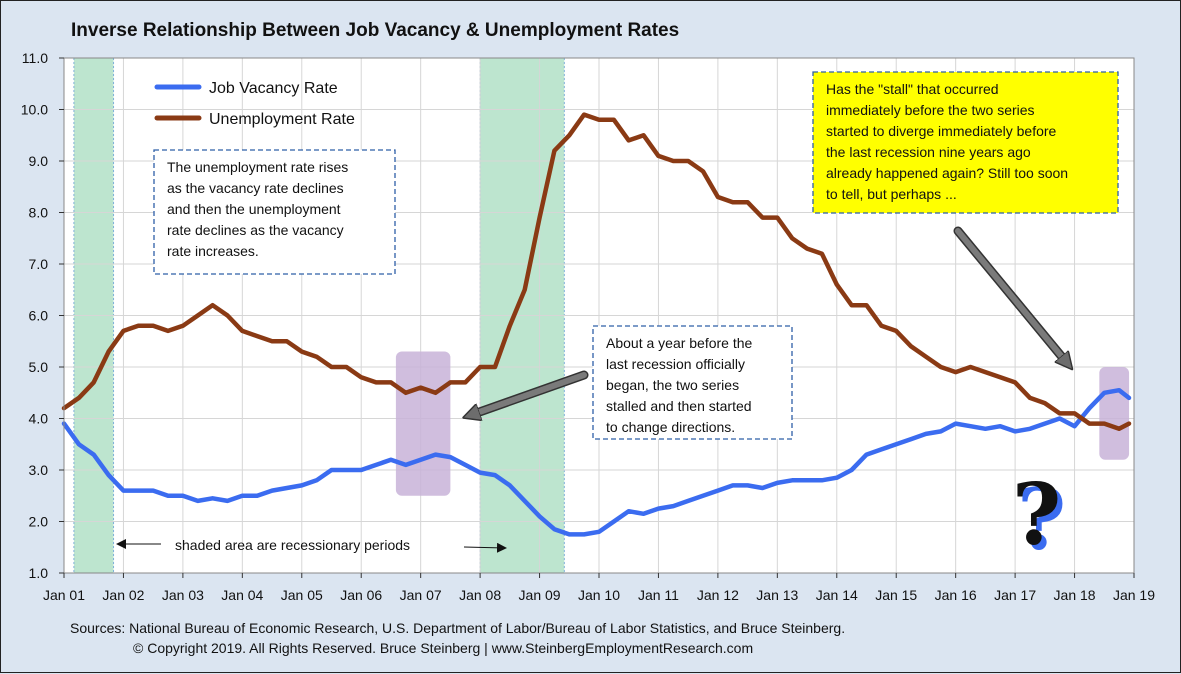 The width and height of the screenshot is (1181, 674). Describe the element at coordinates (777, 595) in the screenshot. I see `x-tick-label: Jan 13` at that location.